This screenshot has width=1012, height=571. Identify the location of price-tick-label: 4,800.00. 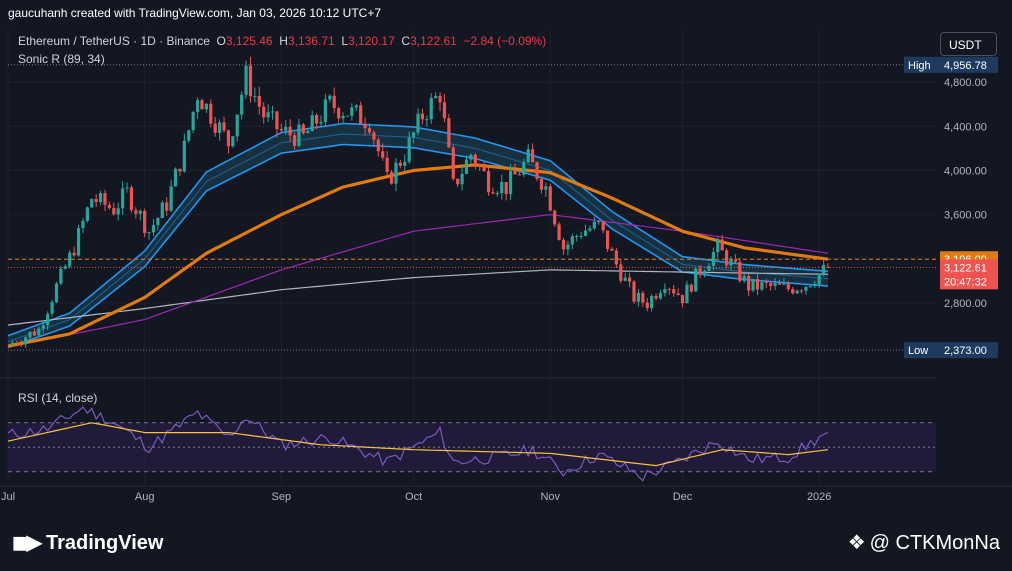
(965, 83).